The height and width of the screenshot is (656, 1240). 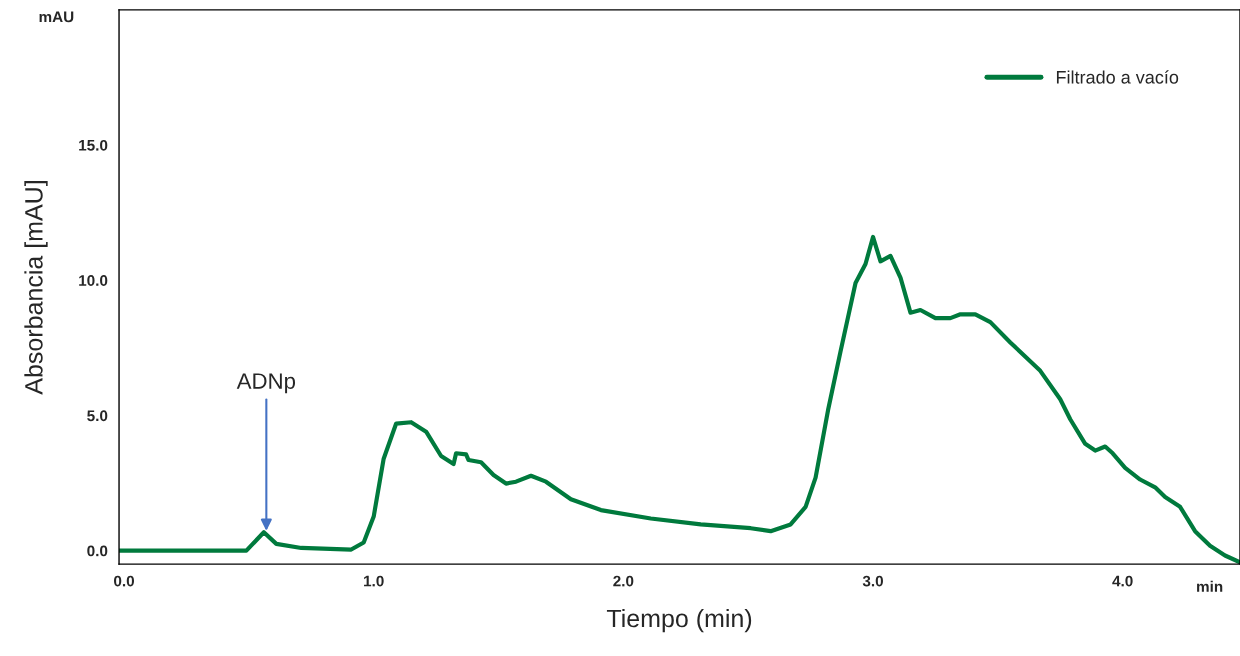 I want to click on y-tick-label: 15.0, so click(x=93, y=145).